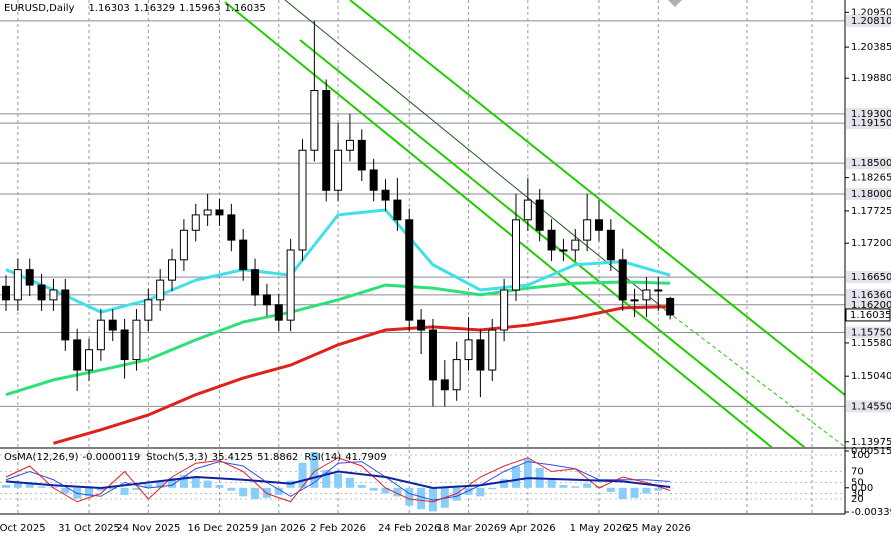 This screenshot has height=538, width=891. Describe the element at coordinates (756, 379) in the screenshot. I see `trend-projection` at that location.